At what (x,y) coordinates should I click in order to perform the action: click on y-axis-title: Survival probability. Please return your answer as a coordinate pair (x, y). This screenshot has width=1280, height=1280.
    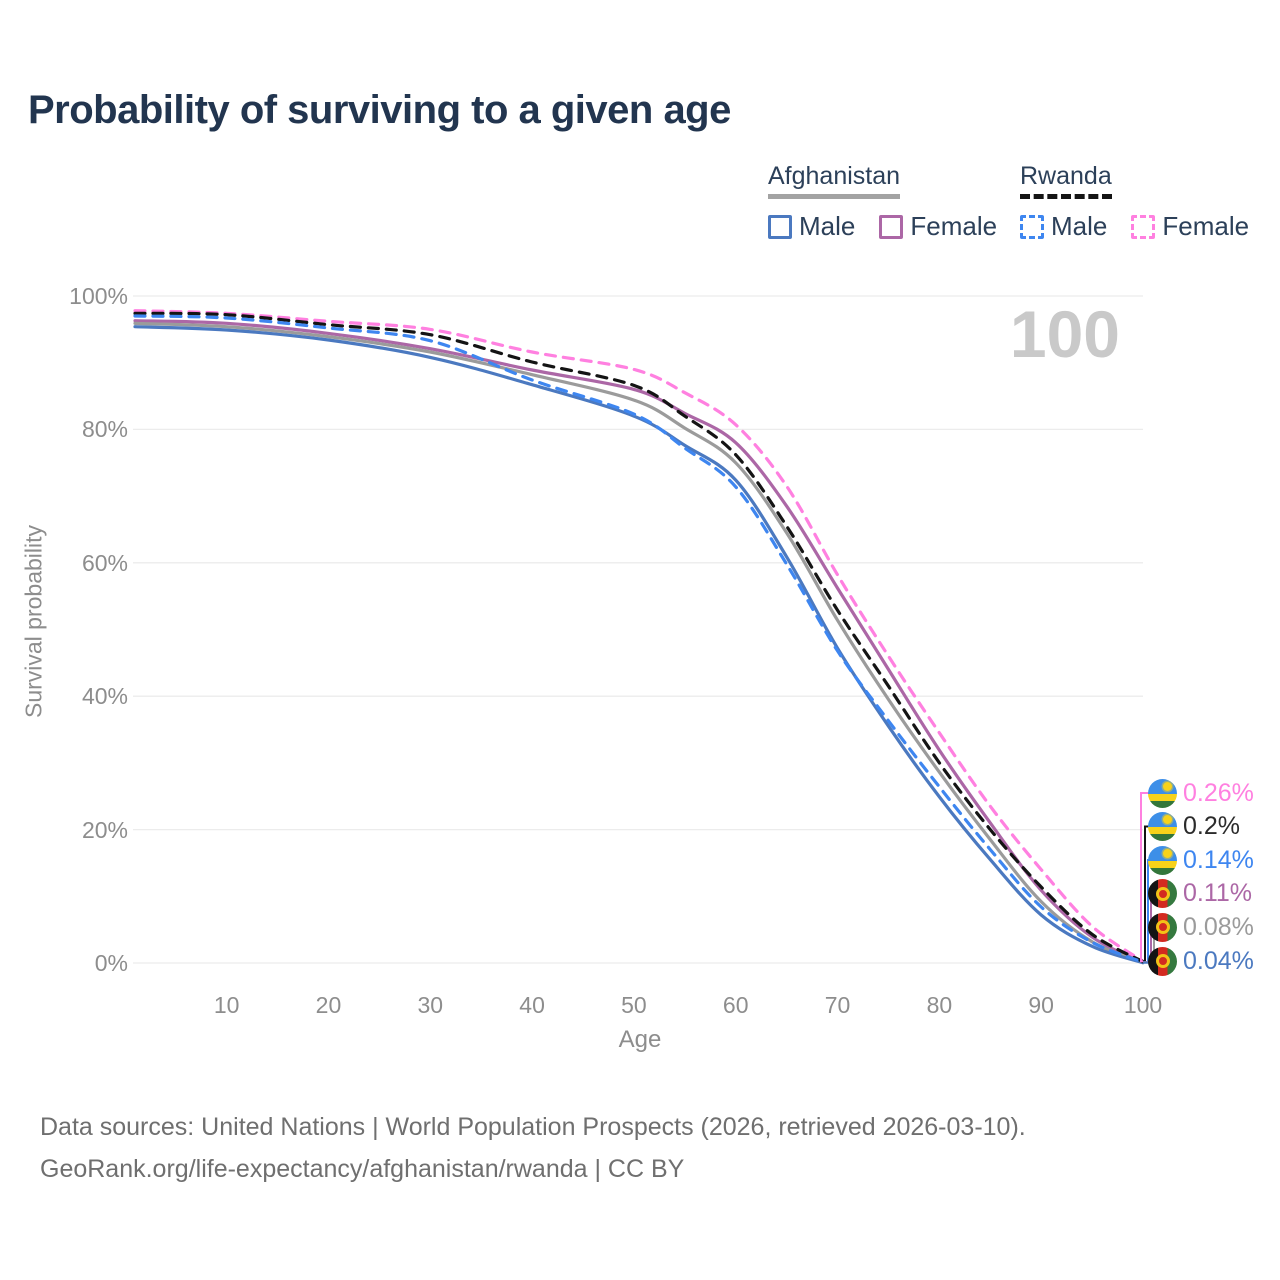
    Looking at the image, I should click on (33, 621).